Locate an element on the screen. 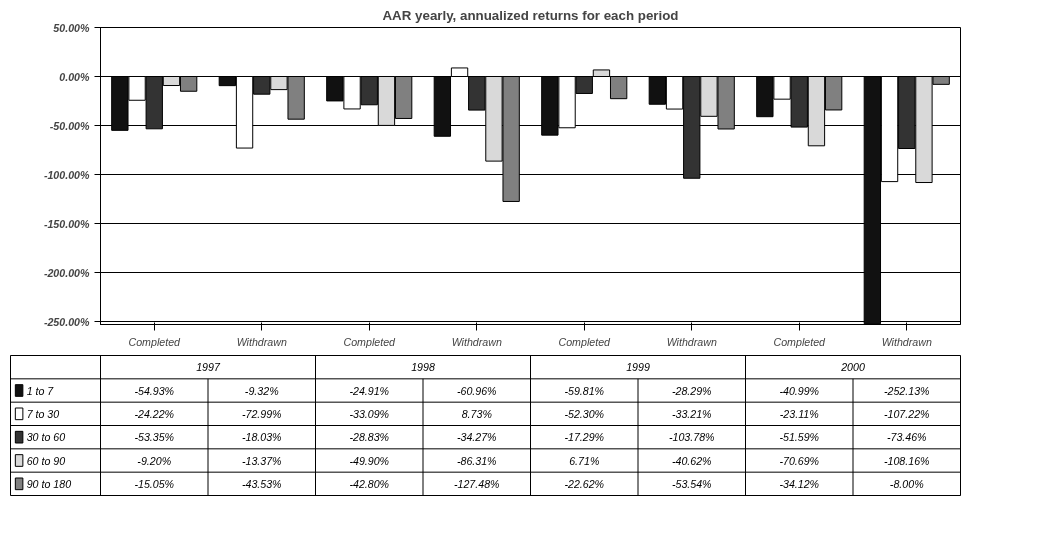  data-label: -34.27% is located at coordinates (477, 437).